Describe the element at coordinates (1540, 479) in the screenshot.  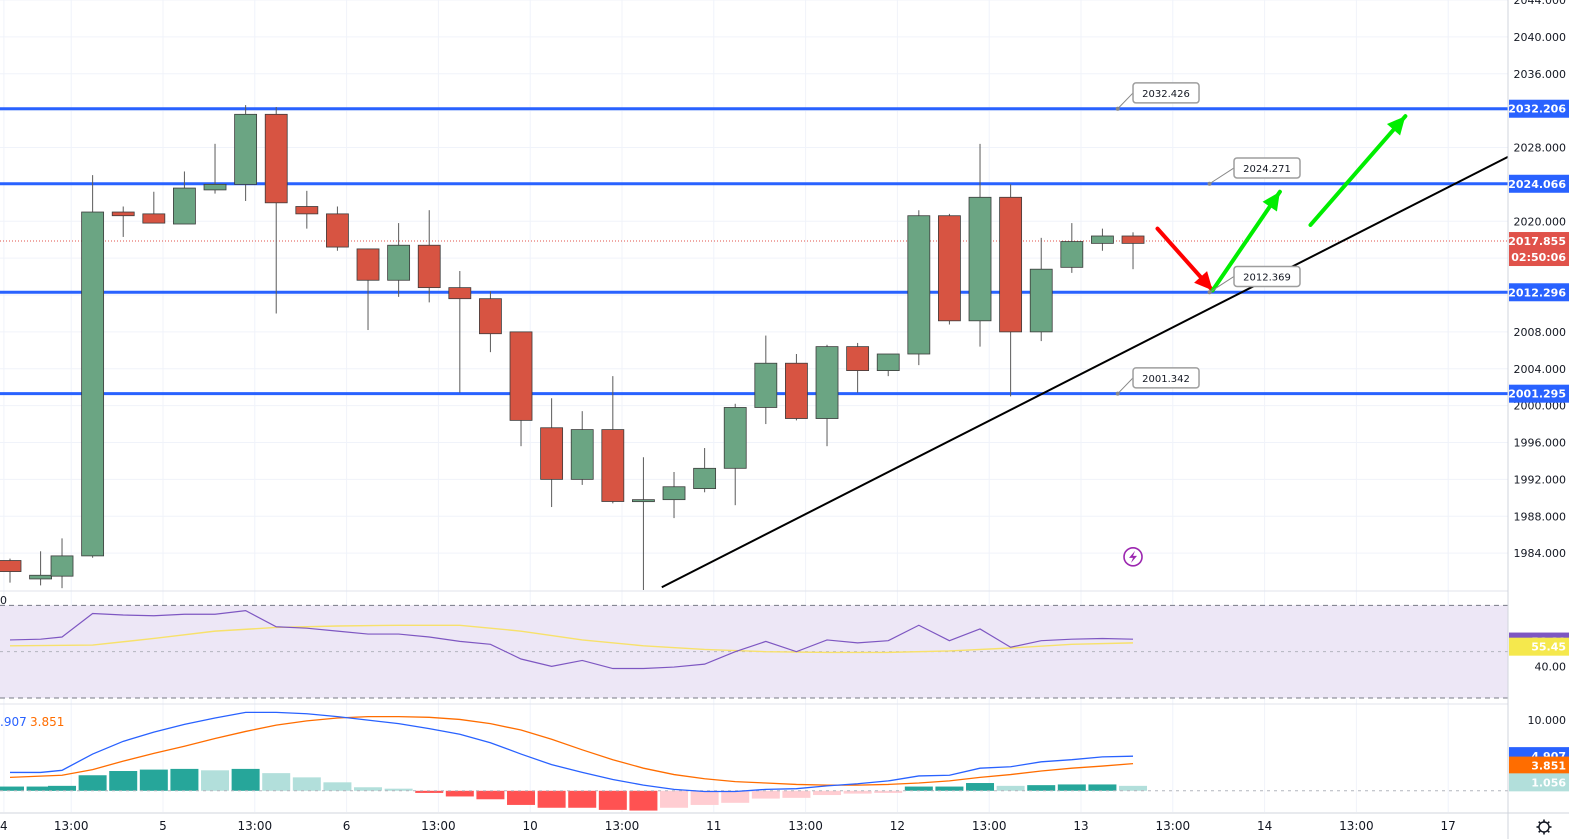
I see `price-tick-label: 1992.000` at that location.